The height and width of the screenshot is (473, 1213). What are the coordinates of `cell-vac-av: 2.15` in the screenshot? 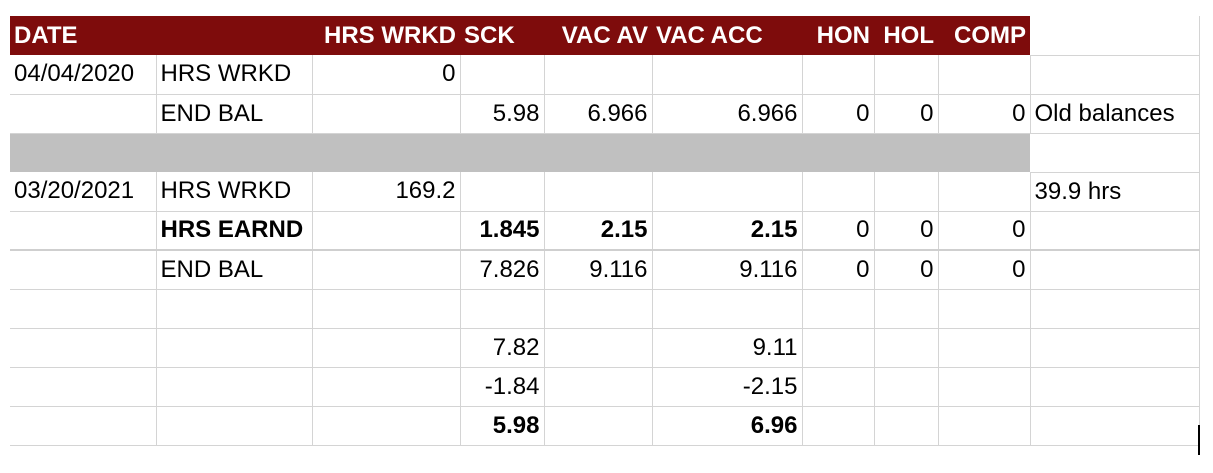 It's located at (598, 231).